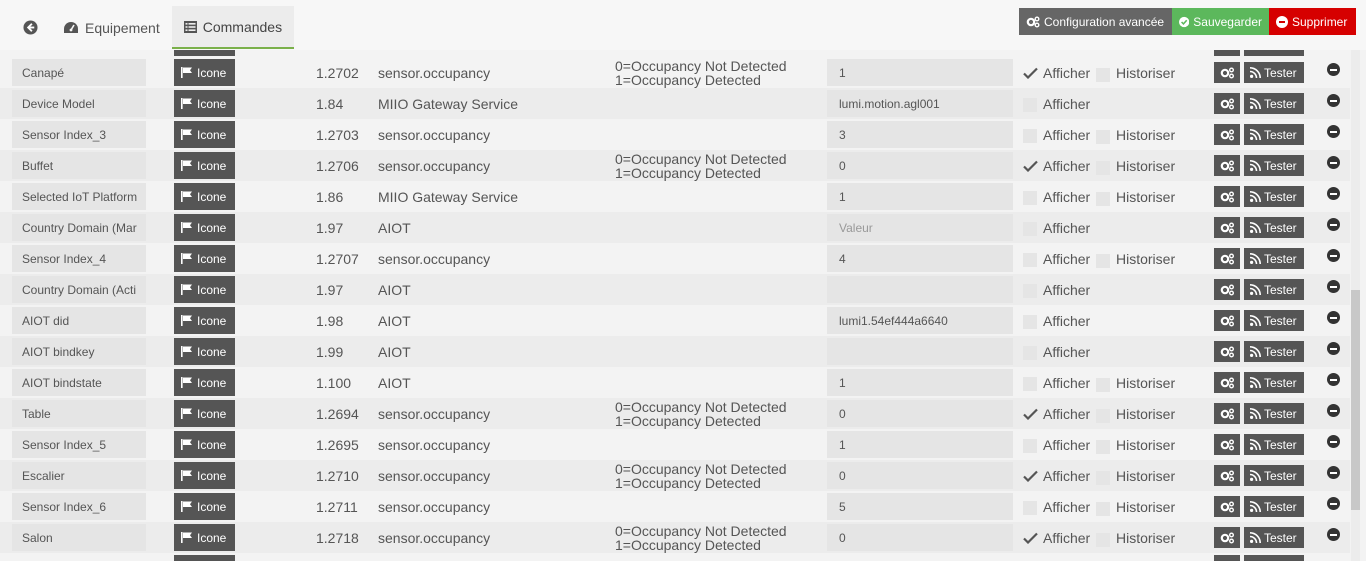 This screenshot has height=561, width=1366. Describe the element at coordinates (920, 134) in the screenshot. I see `command-value-field: 3` at that location.